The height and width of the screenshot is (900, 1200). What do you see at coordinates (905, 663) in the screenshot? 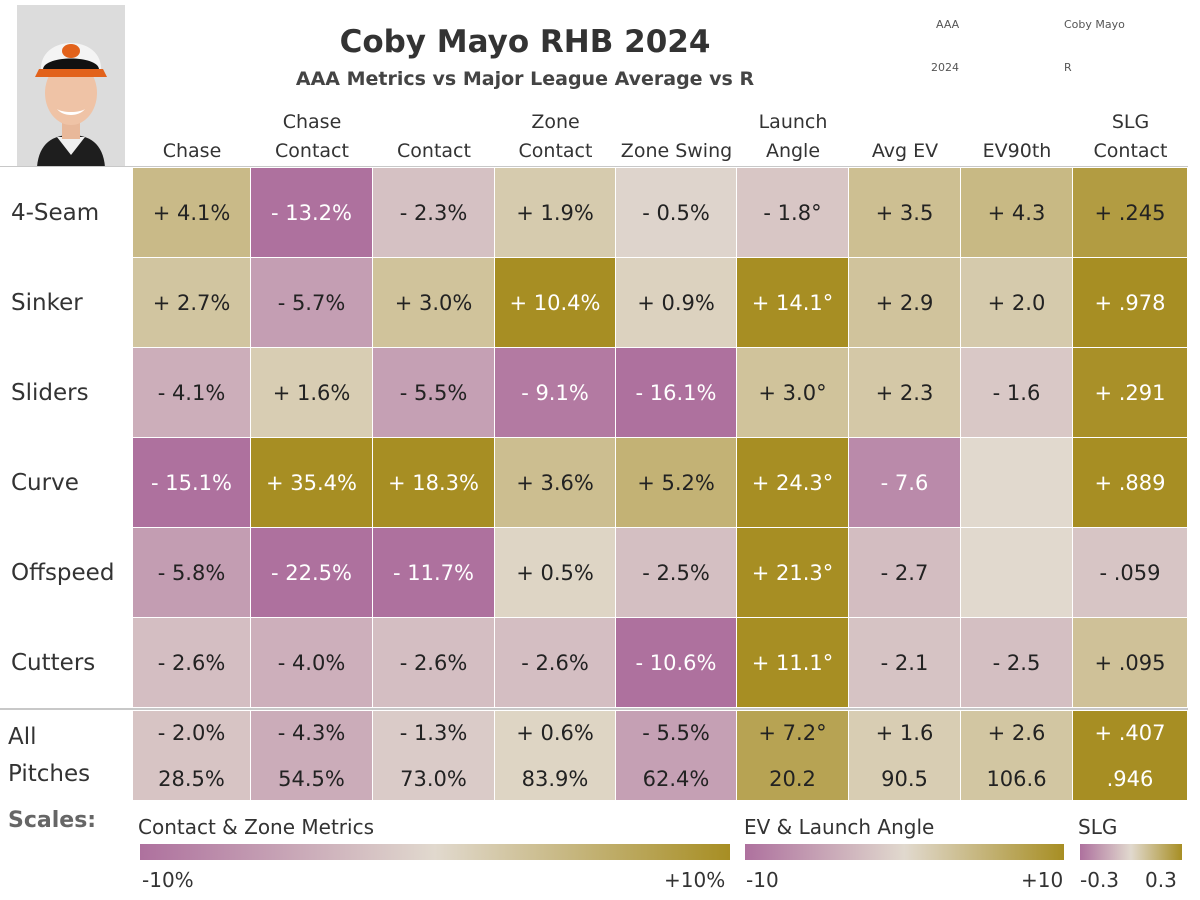
I see `cell-cutters-avg_ev: - 2.1` at bounding box center [905, 663].